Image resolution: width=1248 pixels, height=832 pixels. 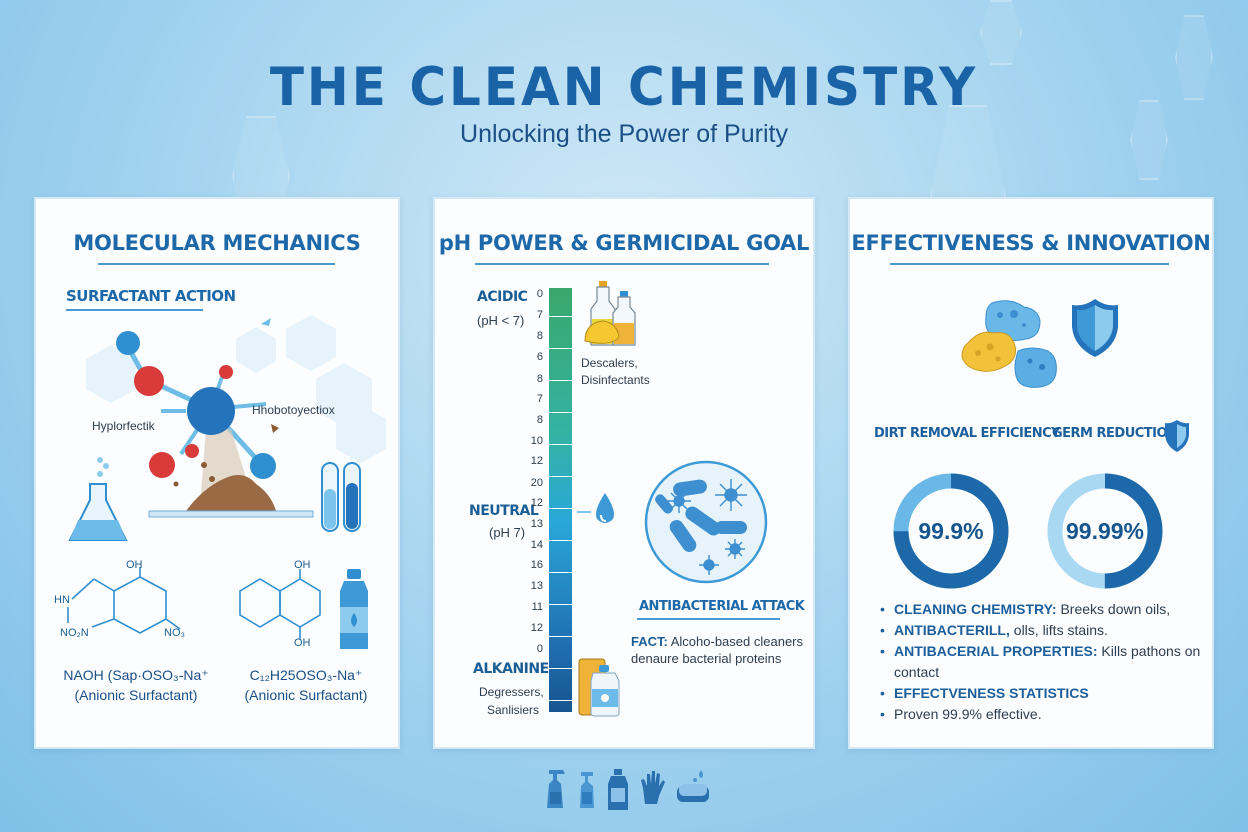 What do you see at coordinates (134, 310) in the screenshot?
I see `subheading-divider` at bounding box center [134, 310].